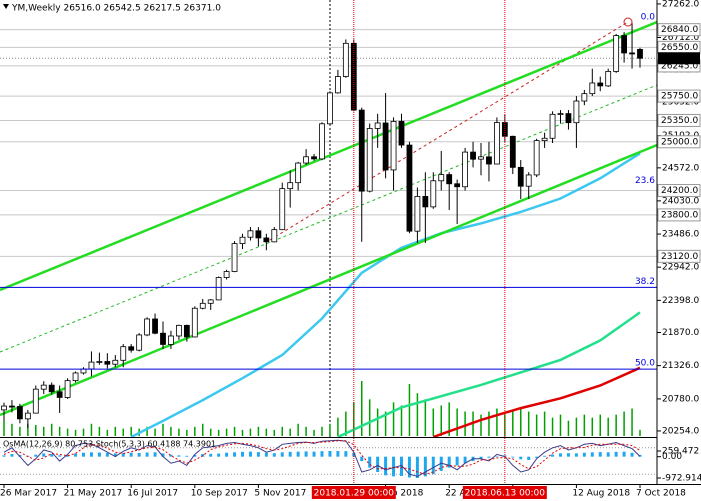  What do you see at coordinates (679, 191) in the screenshot?
I see `level-box` at bounding box center [679, 191].